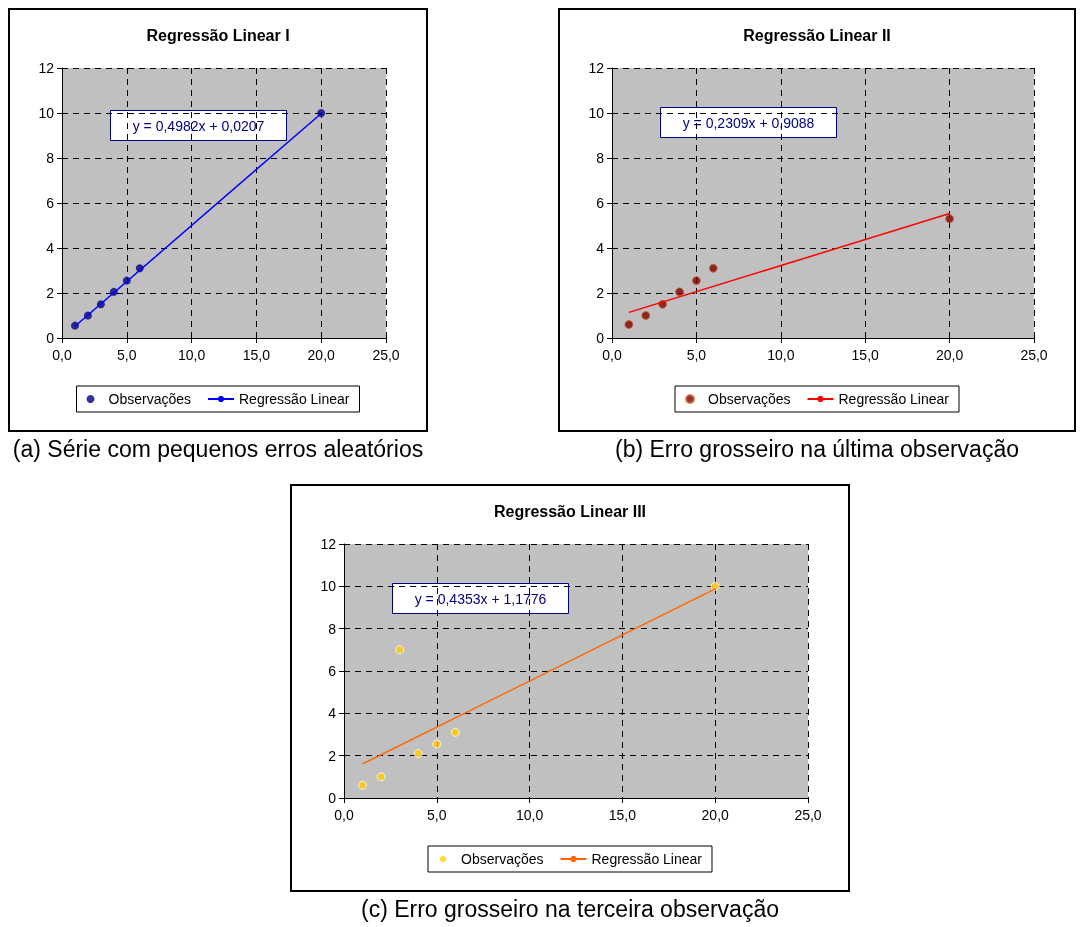  I want to click on annotation: y = 0,4982x + 0,0207, so click(198, 125).